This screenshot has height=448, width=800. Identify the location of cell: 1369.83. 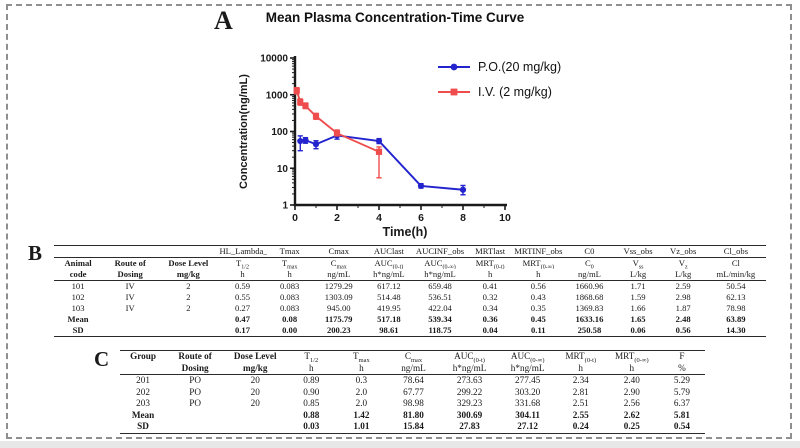
(589, 308).